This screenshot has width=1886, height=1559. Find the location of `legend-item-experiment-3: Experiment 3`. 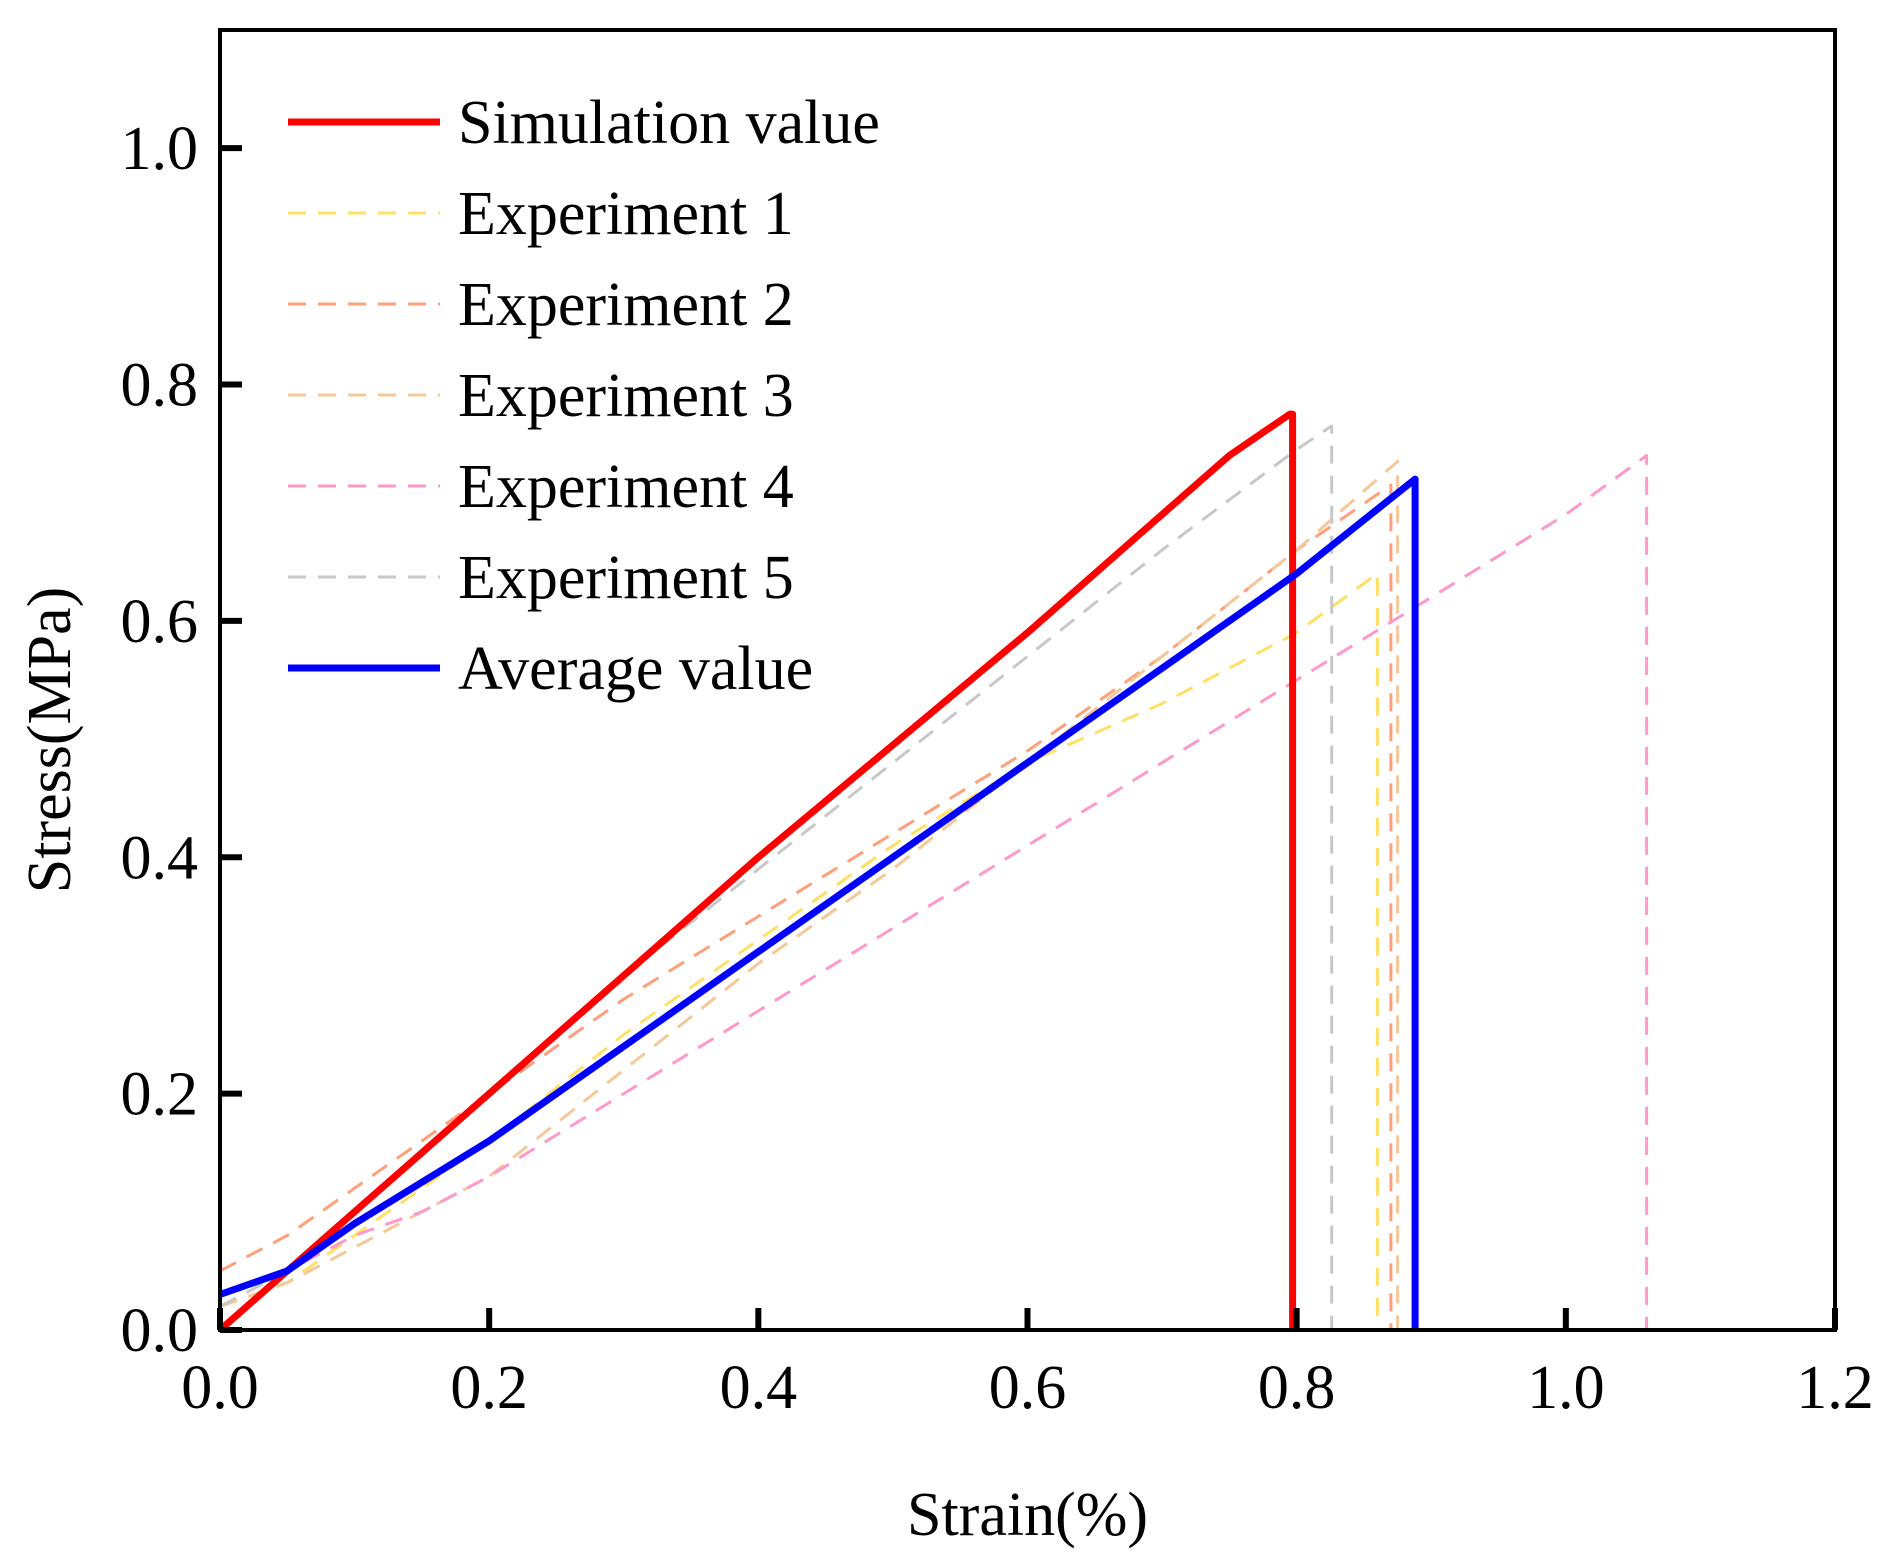

legend-item-experiment-3: Experiment 3 is located at coordinates (541, 396).